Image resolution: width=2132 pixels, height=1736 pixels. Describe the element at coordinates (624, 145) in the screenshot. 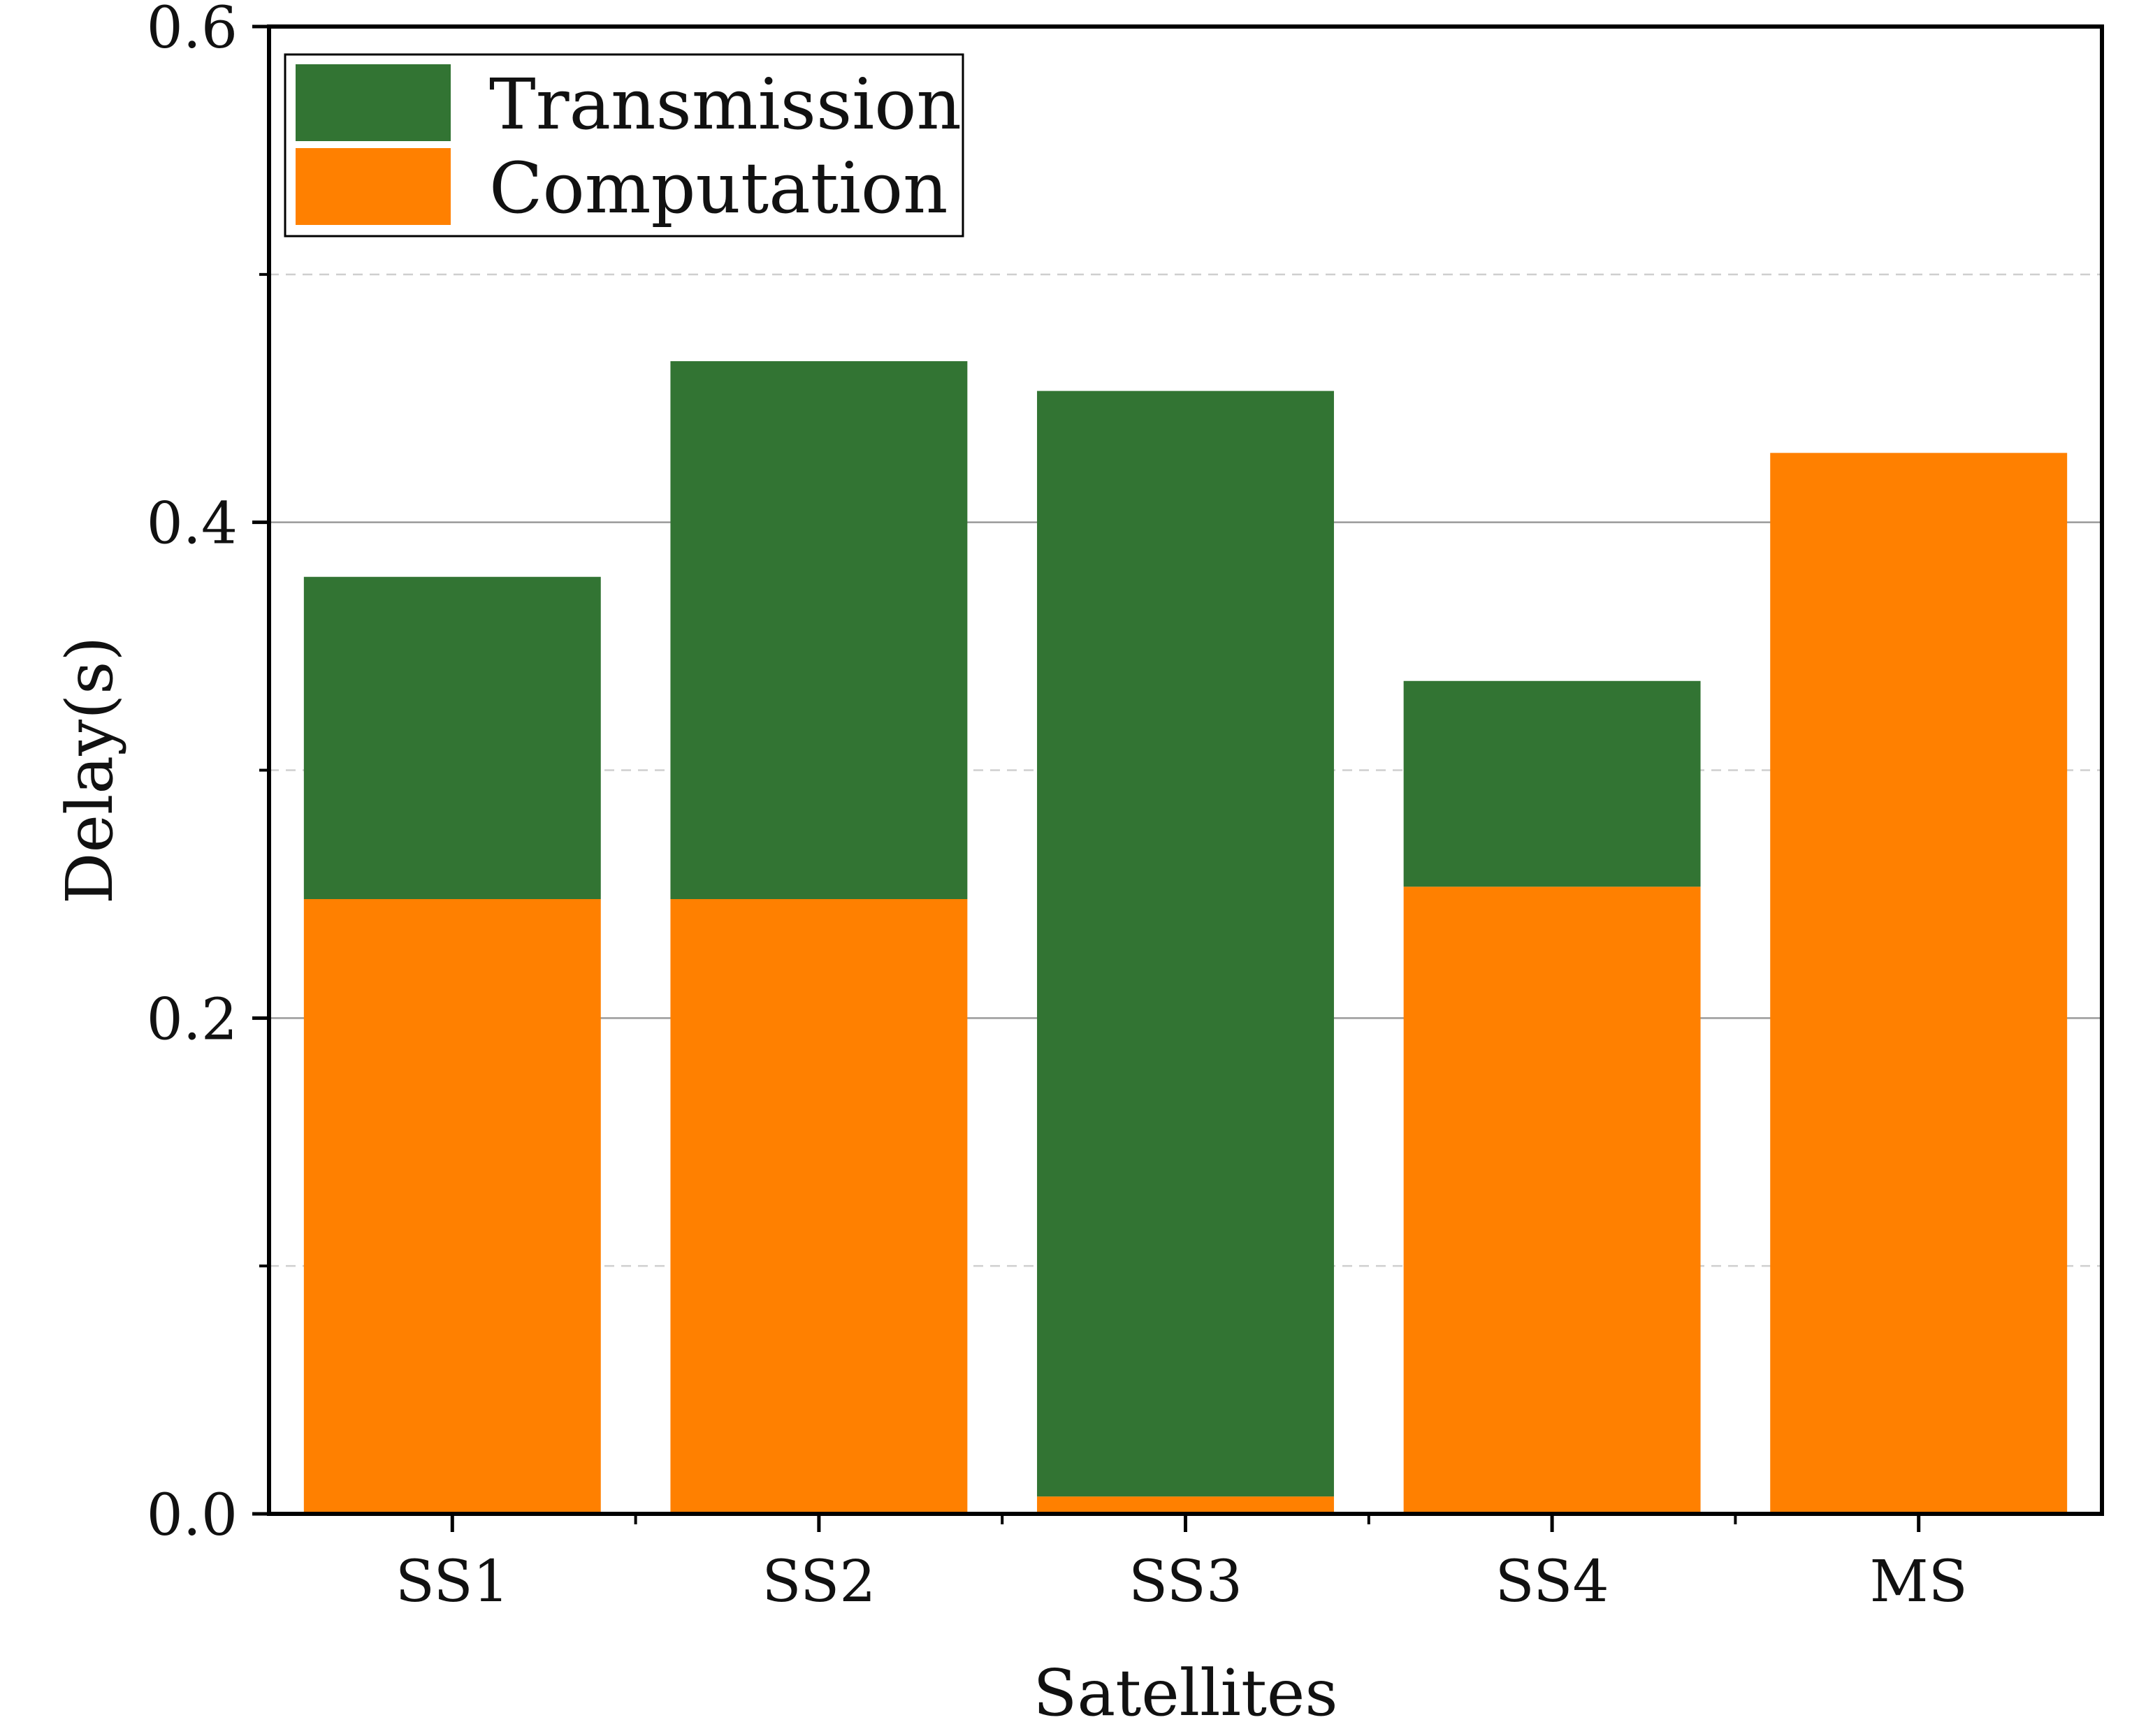

I see `legend: Transmission Computation` at that location.